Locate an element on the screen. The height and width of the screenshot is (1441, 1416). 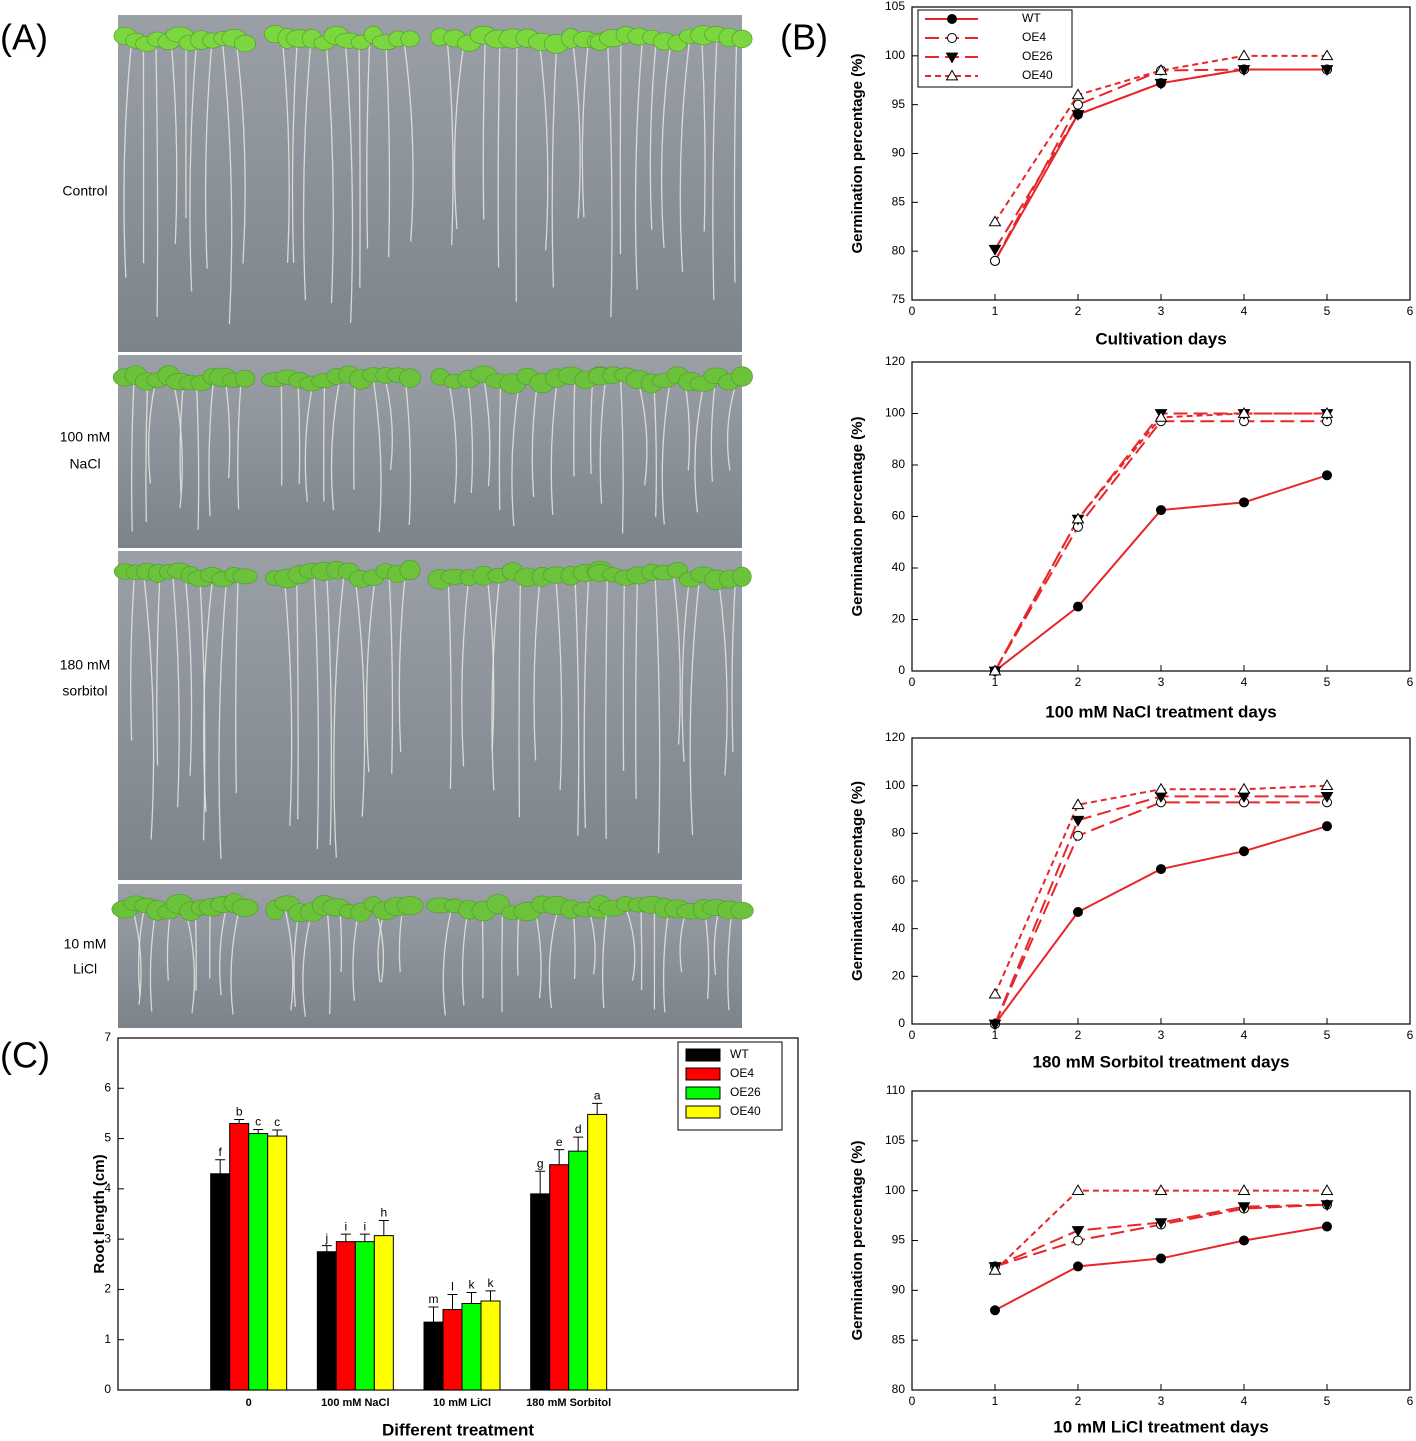
legend-label: OE4 is located at coordinates (1034, 37).